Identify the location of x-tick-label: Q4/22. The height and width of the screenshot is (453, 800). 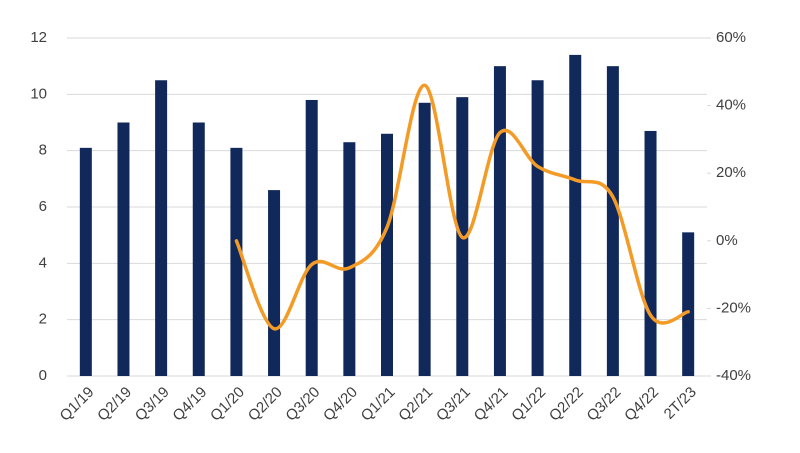
(641, 404).